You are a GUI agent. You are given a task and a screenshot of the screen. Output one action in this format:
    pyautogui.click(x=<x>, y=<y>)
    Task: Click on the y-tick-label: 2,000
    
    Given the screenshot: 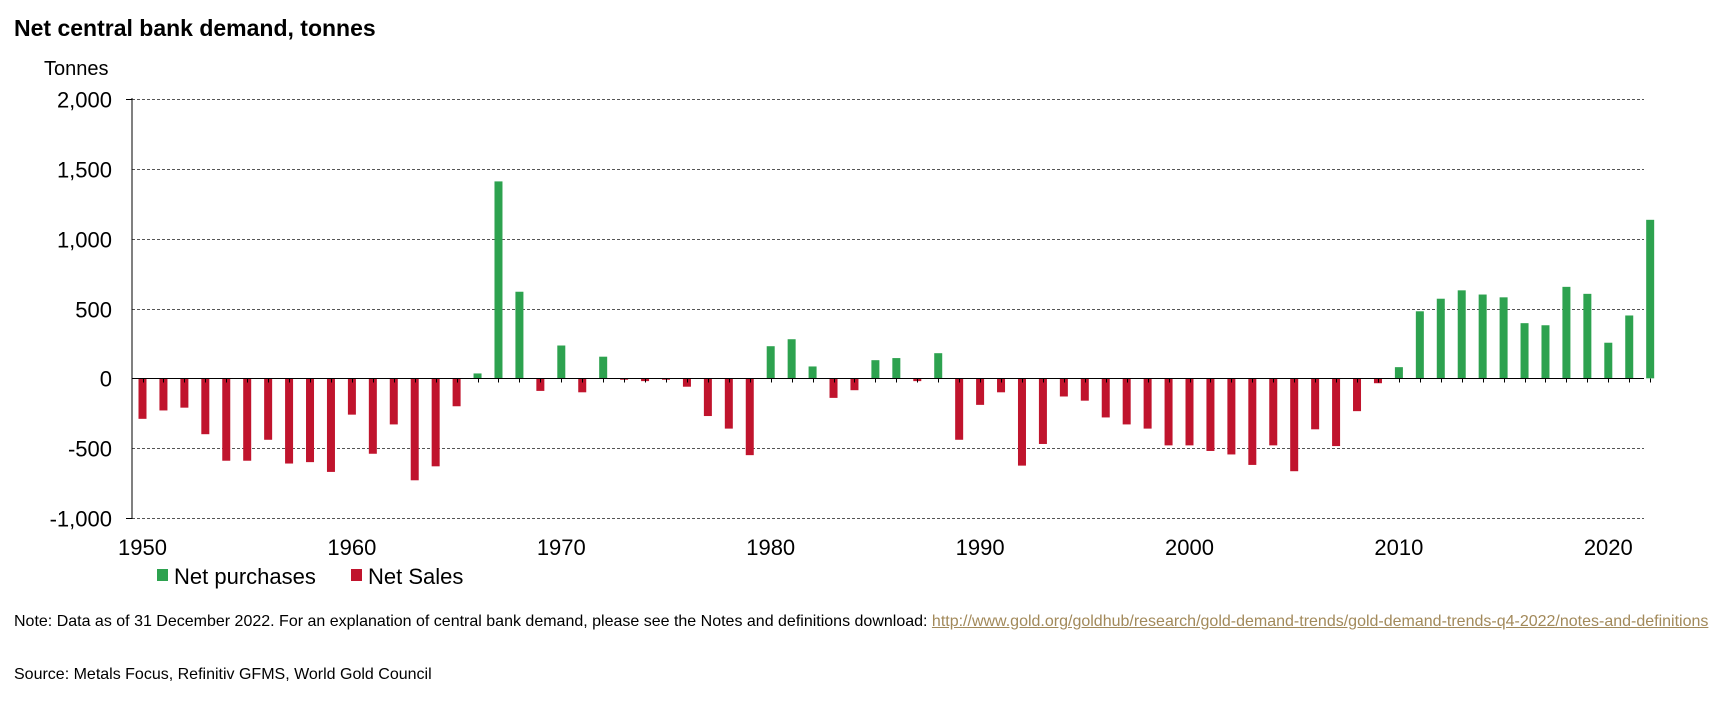 What is the action you would take?
    pyautogui.click(x=84, y=100)
    